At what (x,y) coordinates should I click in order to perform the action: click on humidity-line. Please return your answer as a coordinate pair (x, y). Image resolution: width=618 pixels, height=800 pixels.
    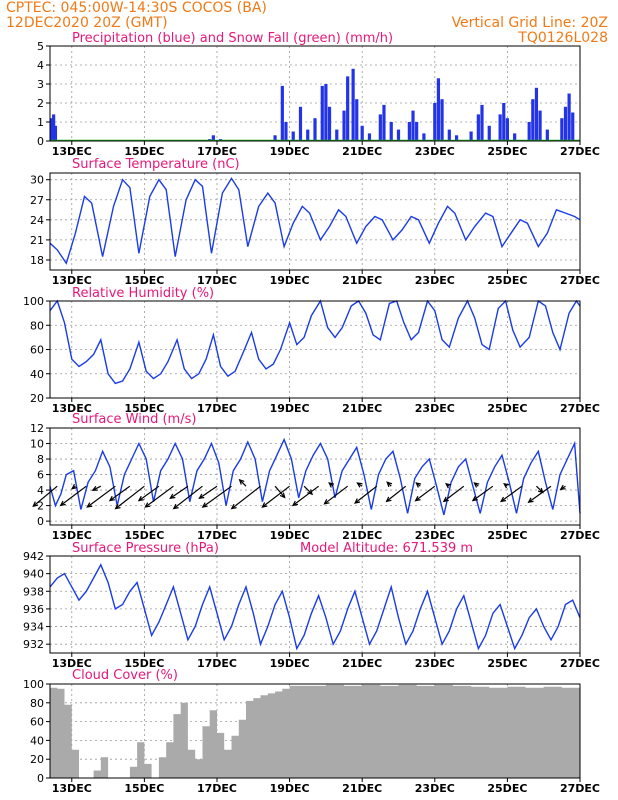
    Looking at the image, I should click on (315, 342).